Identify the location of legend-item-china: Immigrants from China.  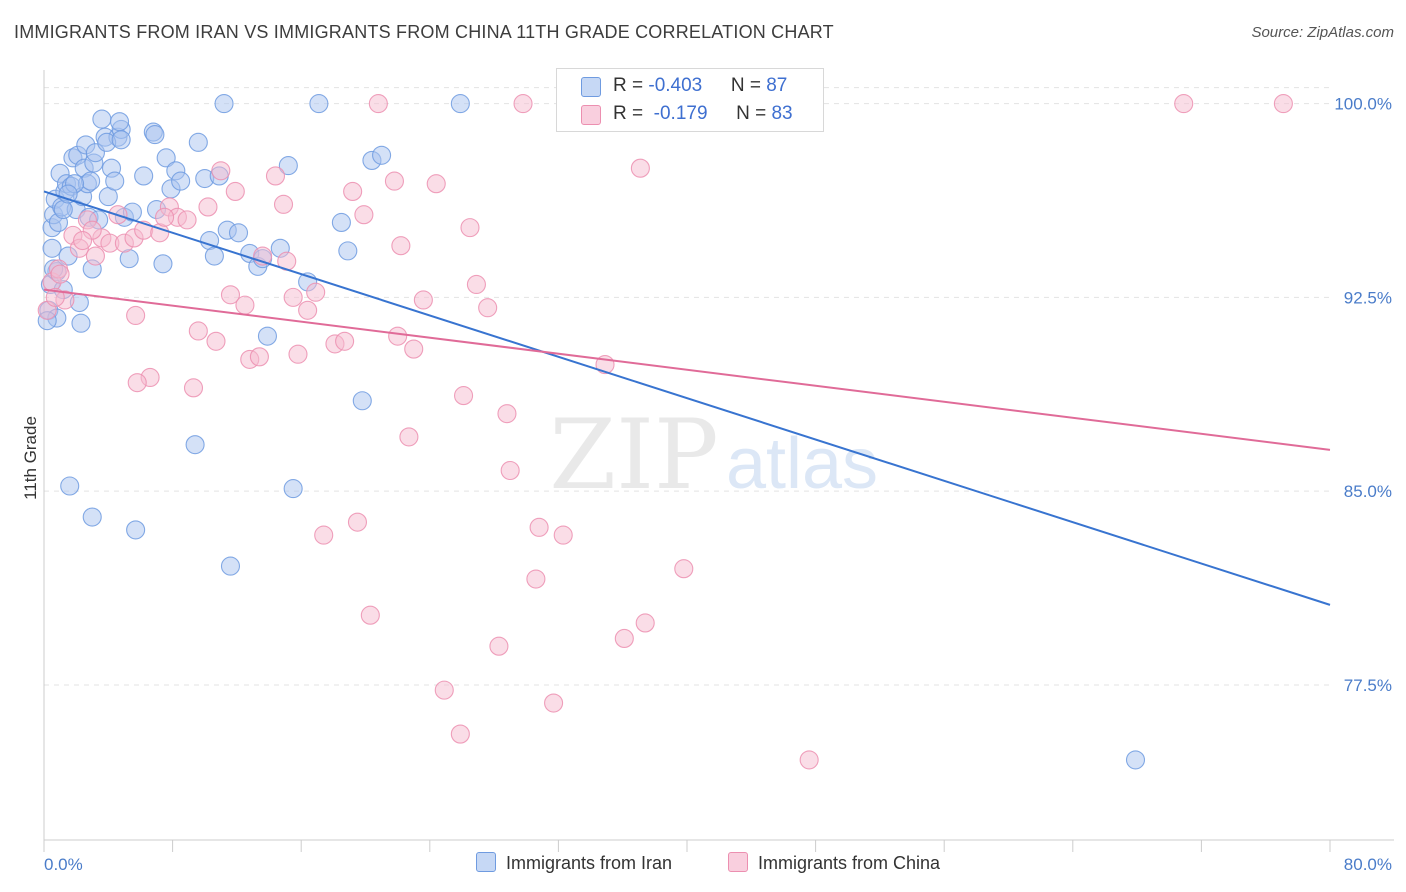
(834, 863).